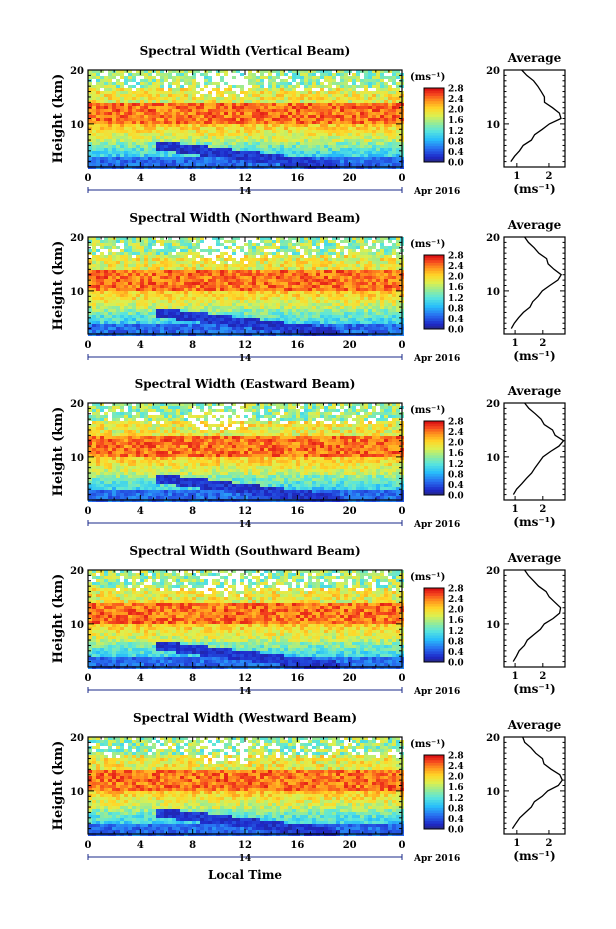 The image size is (616, 929). I want to click on x-tick-label: 0, so click(88, 178).